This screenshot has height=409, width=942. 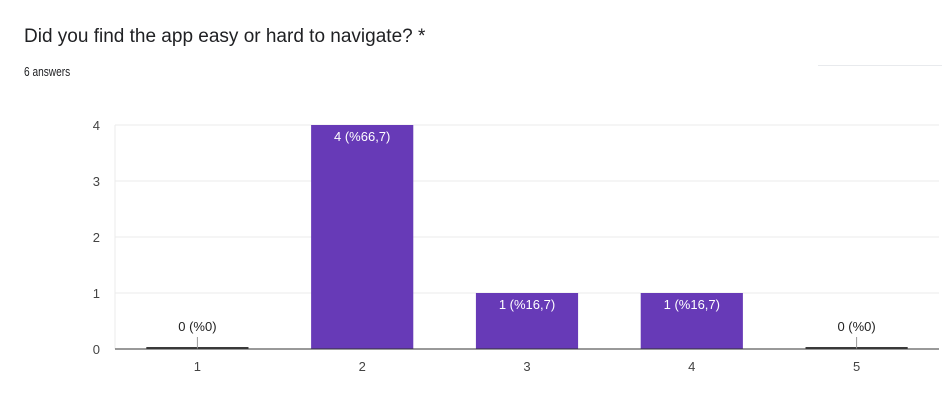 What do you see at coordinates (197, 366) in the screenshot?
I see `x-tick-label: 1` at bounding box center [197, 366].